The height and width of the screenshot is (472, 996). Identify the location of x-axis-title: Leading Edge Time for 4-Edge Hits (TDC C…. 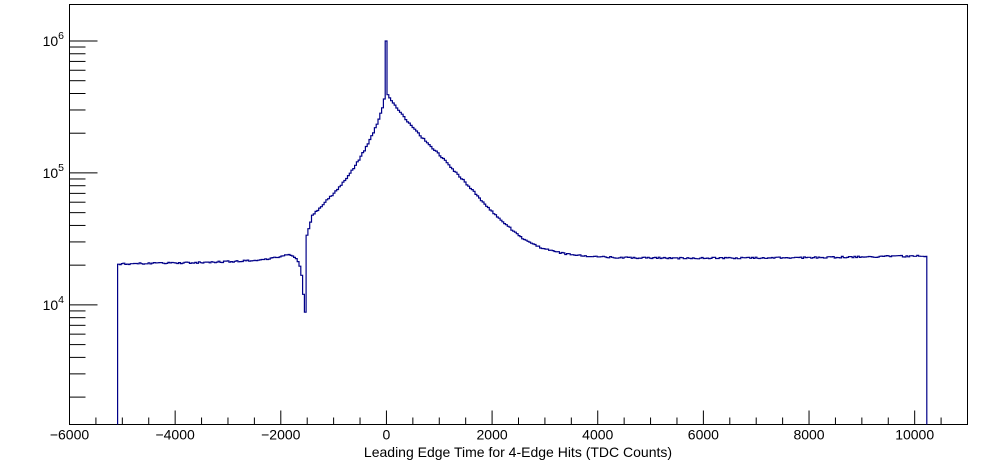
(518, 452).